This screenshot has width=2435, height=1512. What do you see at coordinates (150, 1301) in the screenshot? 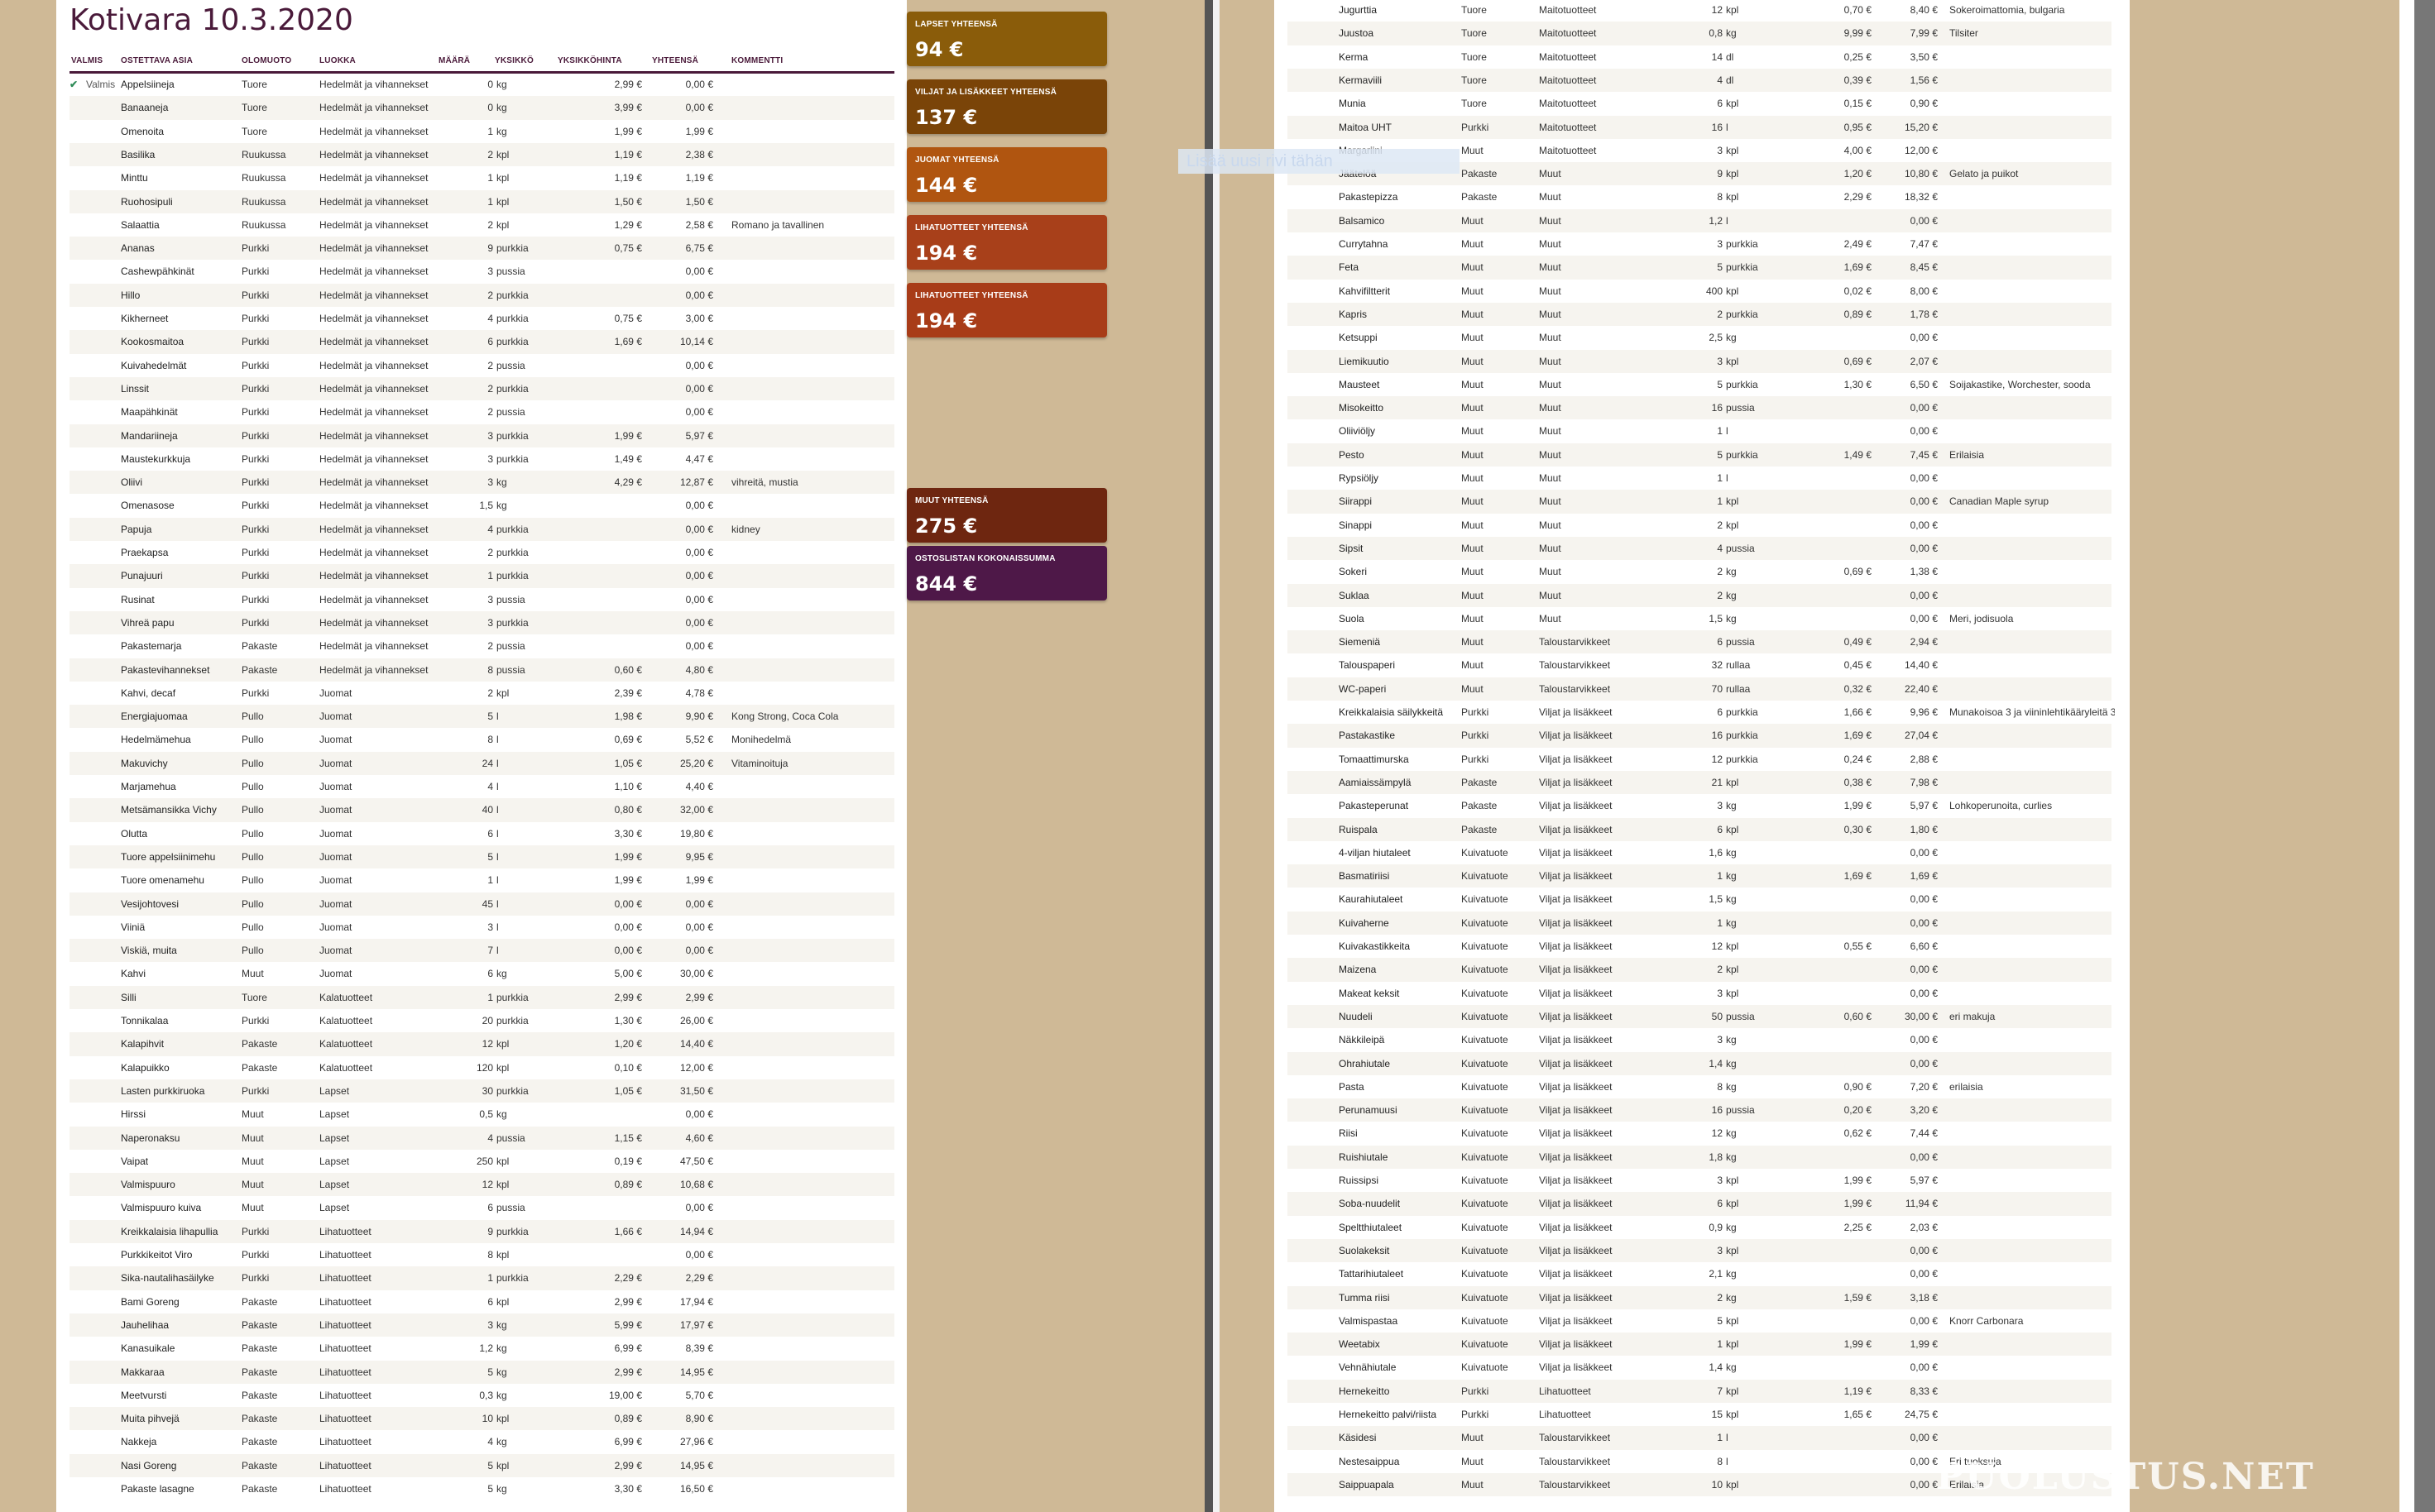
I see `cell-item: Bami Goreng` at bounding box center [150, 1301].